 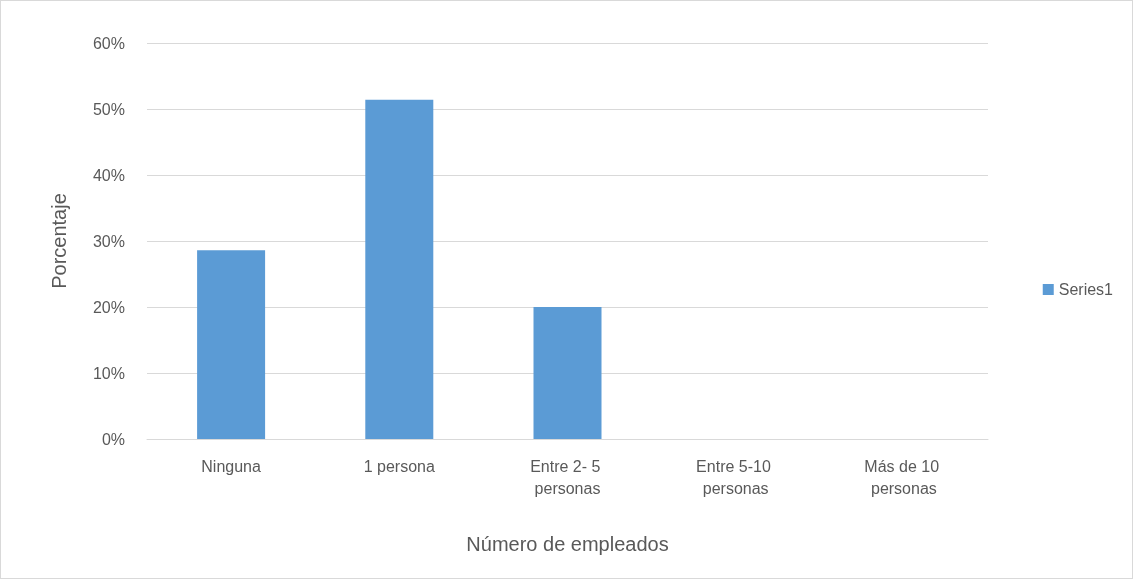 I want to click on x-tick-label: Entre 5-10 personas, so click(x=736, y=477).